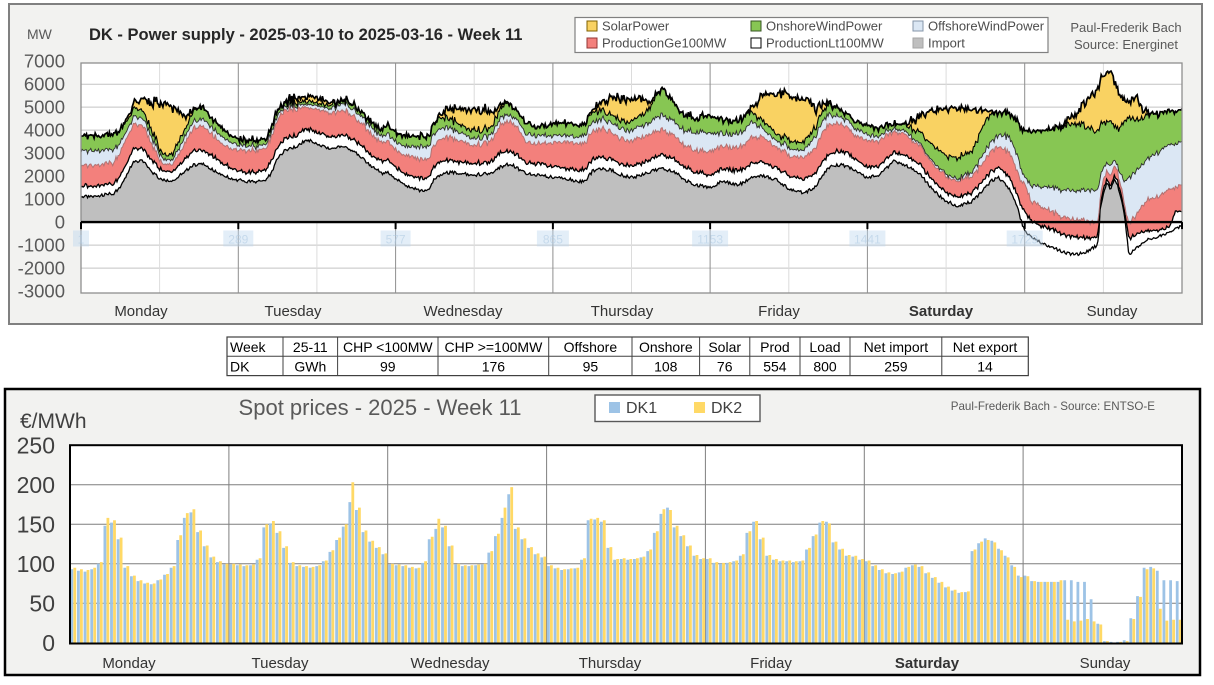 This screenshot has width=1214, height=685. Describe the element at coordinates (986, 26) in the screenshot. I see `svg-text: OffshoreWindPower` at that location.